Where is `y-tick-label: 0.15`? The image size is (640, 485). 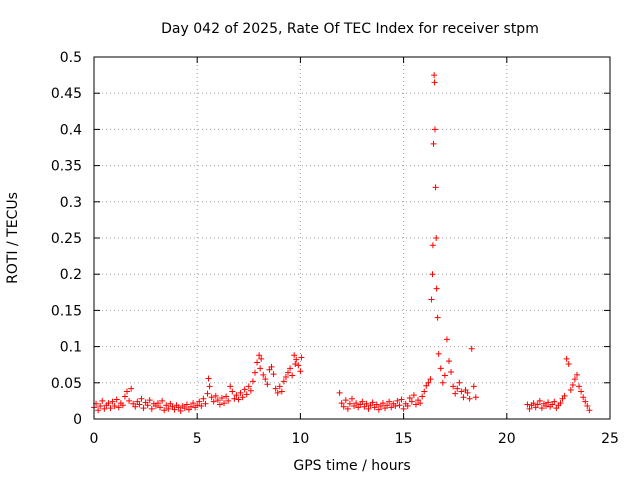 y-tick-label: 0.15 is located at coordinates (66, 311).